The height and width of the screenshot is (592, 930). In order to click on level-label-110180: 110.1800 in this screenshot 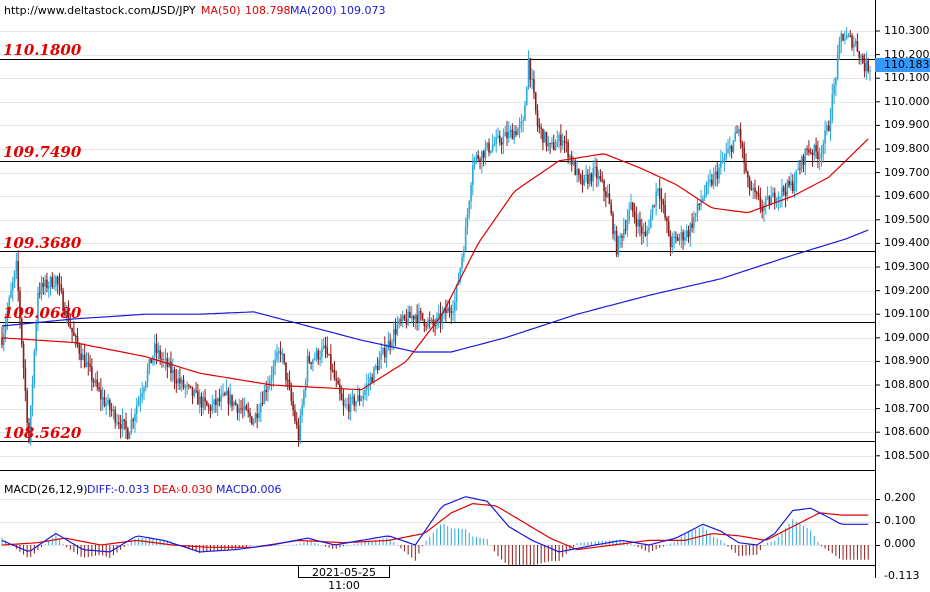, I will do `click(42, 50)`.